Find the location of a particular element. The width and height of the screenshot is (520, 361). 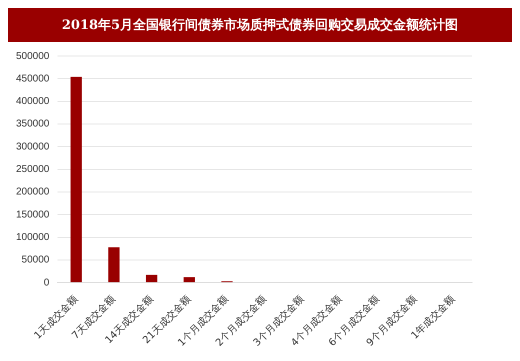

y-tick-label: 500000 is located at coordinates (33, 56).